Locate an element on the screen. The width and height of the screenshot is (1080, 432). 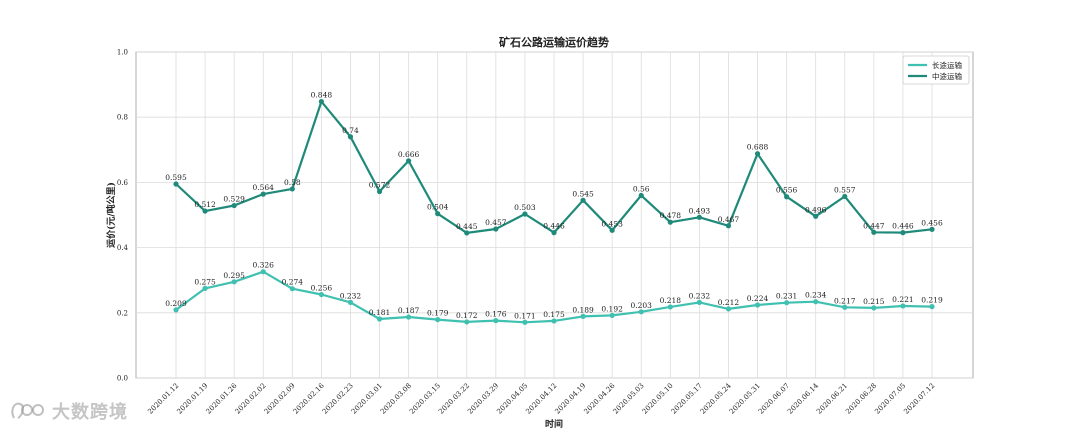
data-label: 0.564 is located at coordinates (263, 187).